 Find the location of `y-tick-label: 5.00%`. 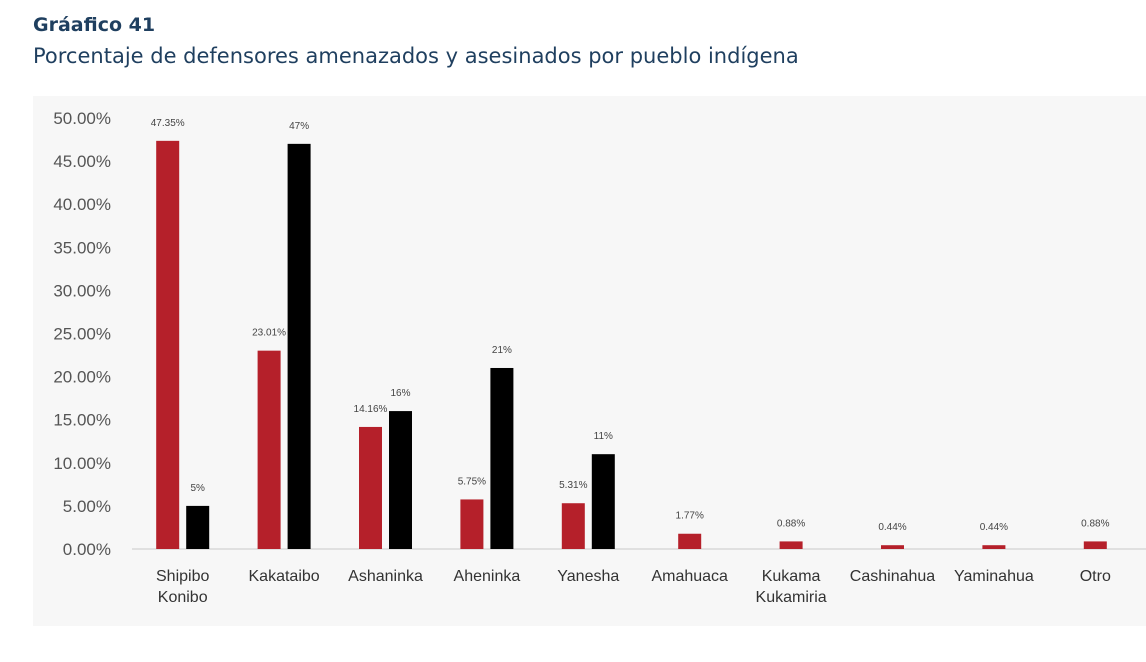

y-tick-label: 5.00% is located at coordinates (87, 506).